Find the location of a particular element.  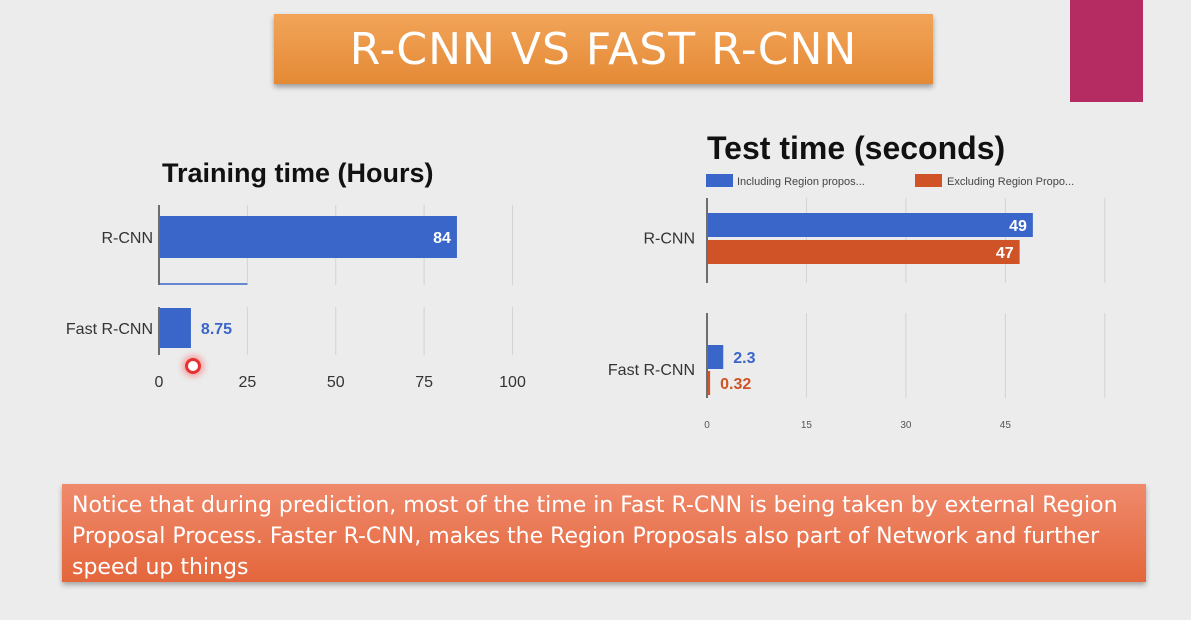

chart-title: Test time (seconds) is located at coordinates (856, 148).